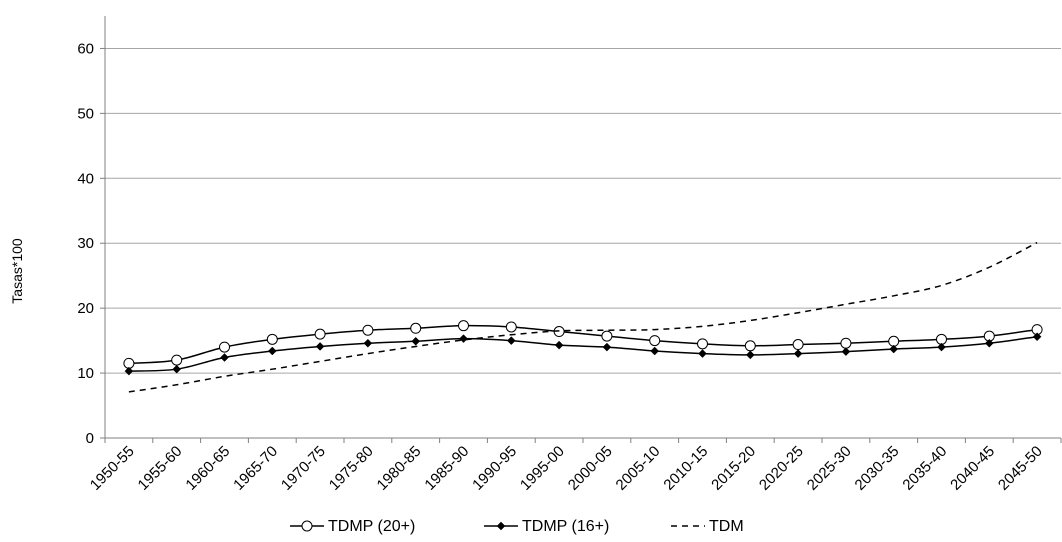  What do you see at coordinates (207, 468) in the screenshot?
I see `x-tick-label: 1960-65` at bounding box center [207, 468].